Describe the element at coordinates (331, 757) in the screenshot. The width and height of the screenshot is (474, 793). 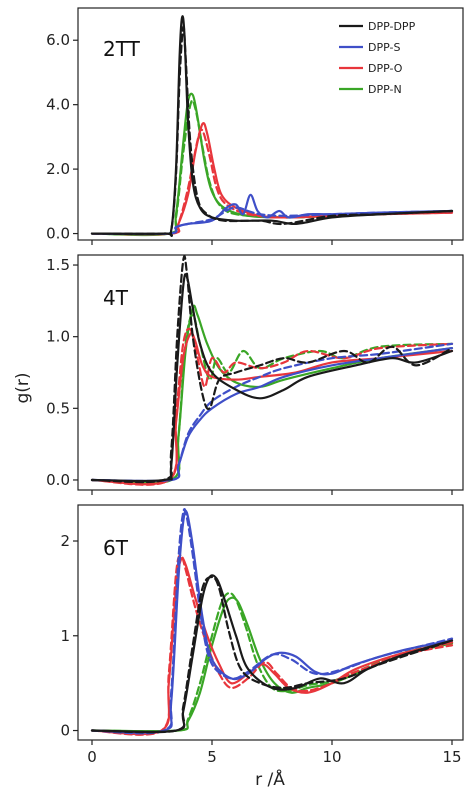
I see `x-tick-label: 10` at that location.